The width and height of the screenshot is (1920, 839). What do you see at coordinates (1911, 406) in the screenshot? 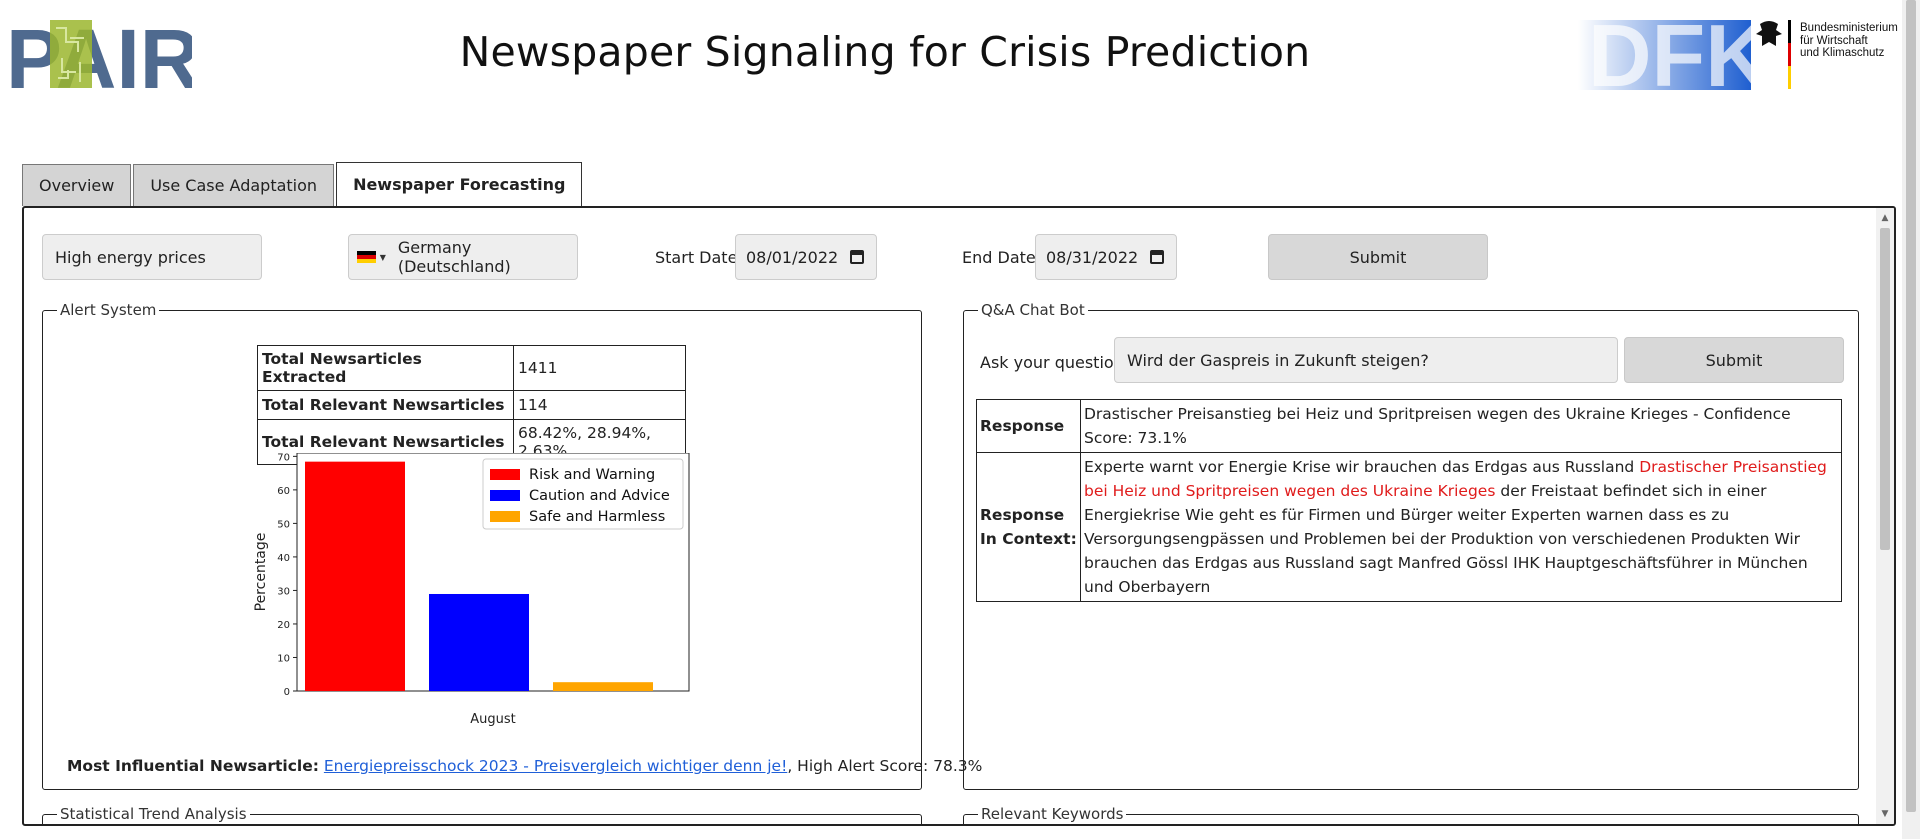
I see `page-scrollbar-thumb` at bounding box center [1911, 406].